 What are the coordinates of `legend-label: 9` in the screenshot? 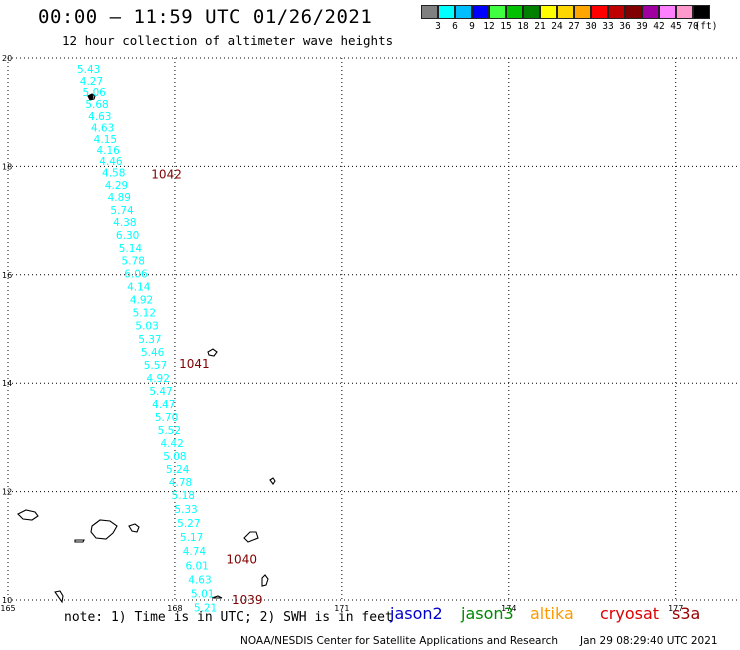 It's located at (472, 26).